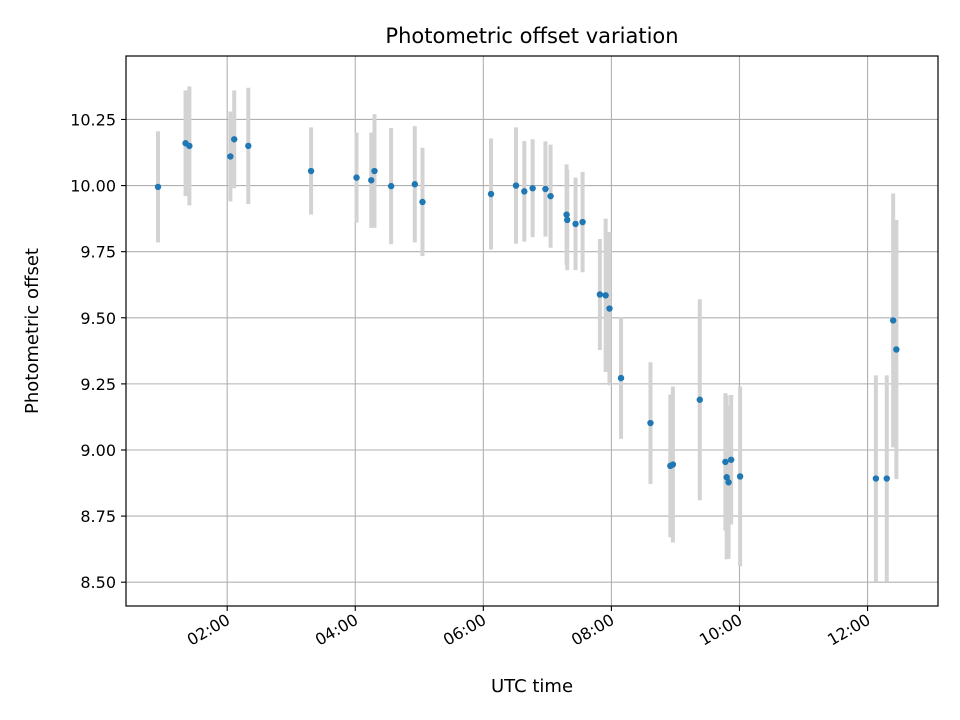 This screenshot has height=720, width=960. Describe the element at coordinates (98, 582) in the screenshot. I see `y-tick-label: 8.50` at that location.